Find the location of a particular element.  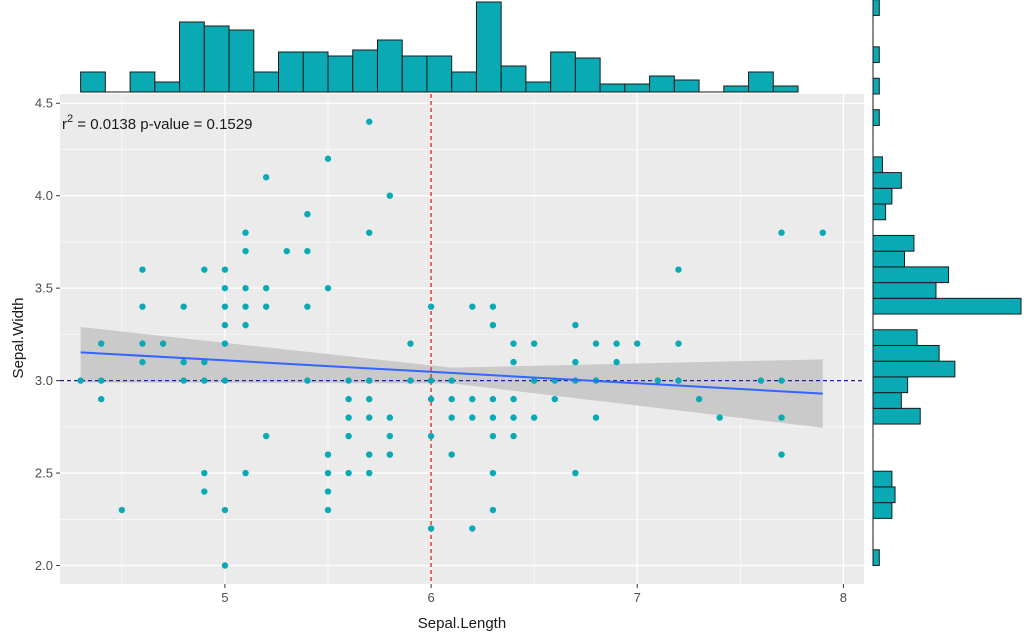

top-marginal-histogram is located at coordinates (439, 47).